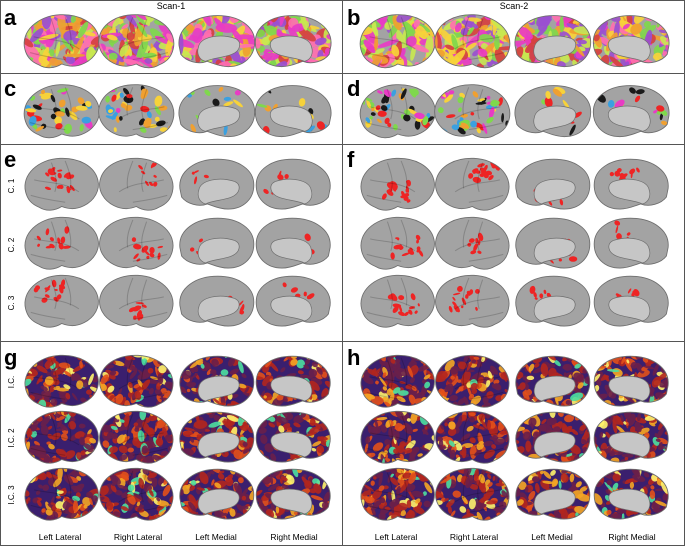 The height and width of the screenshot is (546, 685). I want to click on view-label-right-lateral-scan2: Right Lateral, so click(474, 537).